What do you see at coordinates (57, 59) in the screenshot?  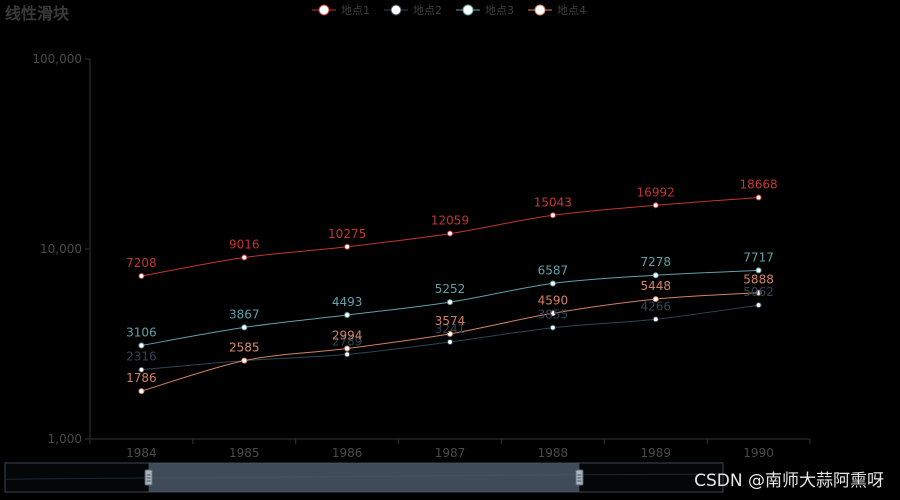 I see `y-tick-label: 100,000` at bounding box center [57, 59].